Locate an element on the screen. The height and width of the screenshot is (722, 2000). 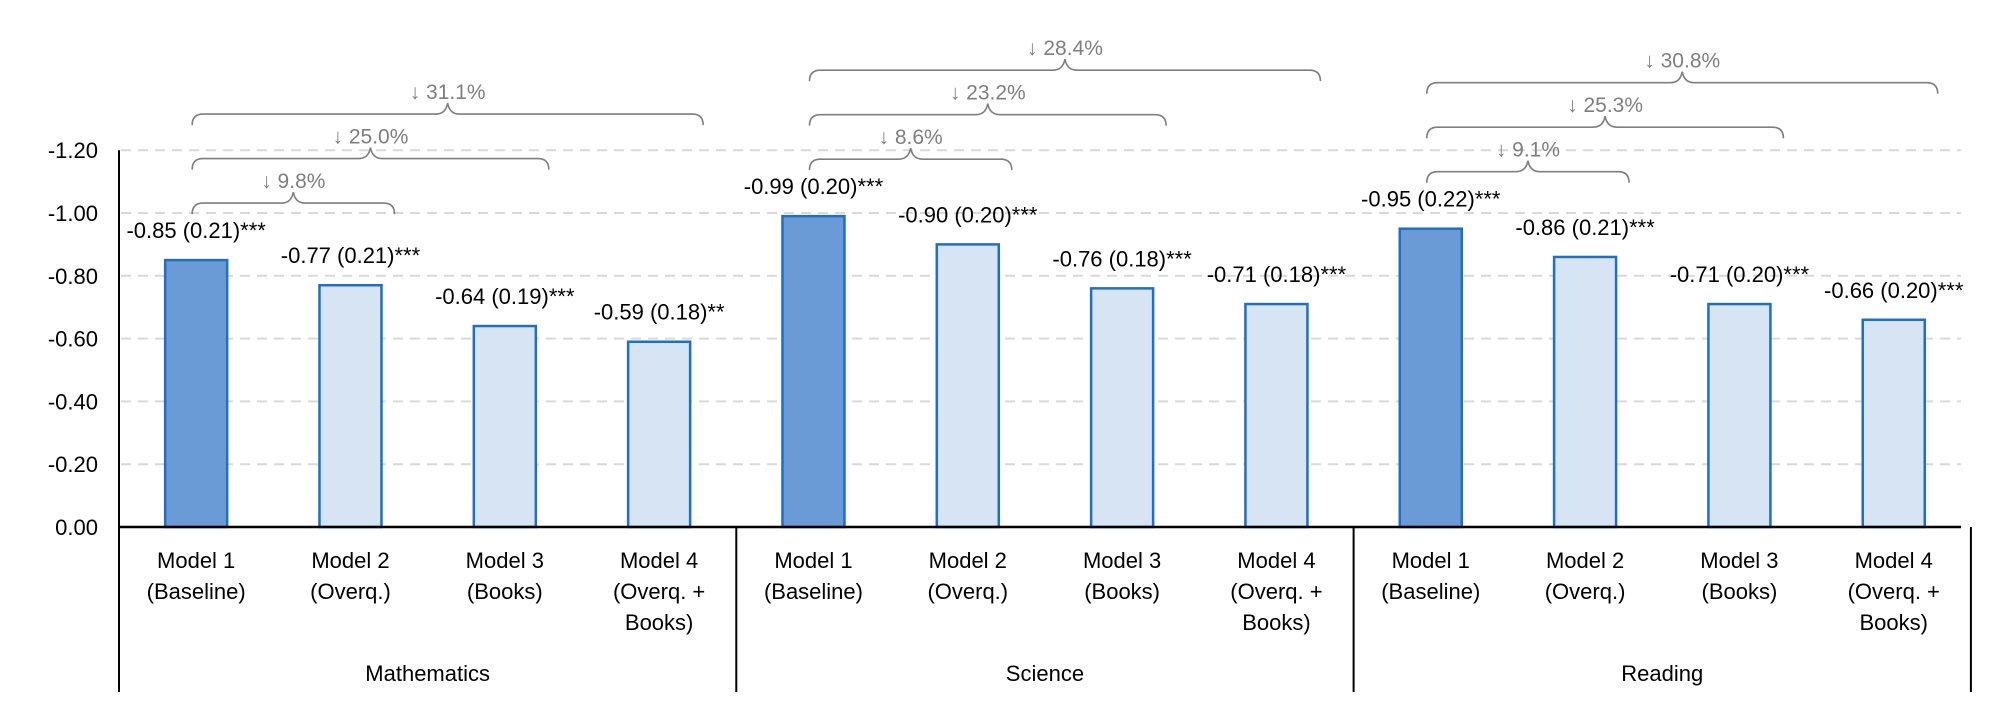
reduction-label: ↓ 28.4% is located at coordinates (1065, 48).